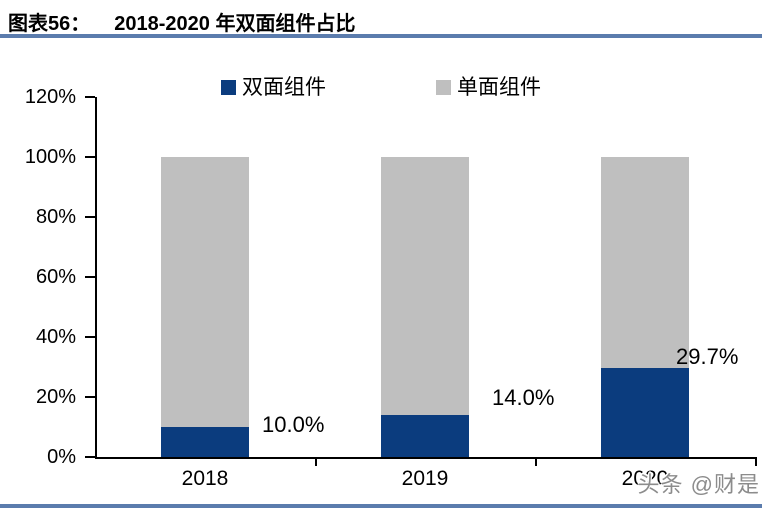  I want to click on y-tick-label: 0%, so click(61, 457).